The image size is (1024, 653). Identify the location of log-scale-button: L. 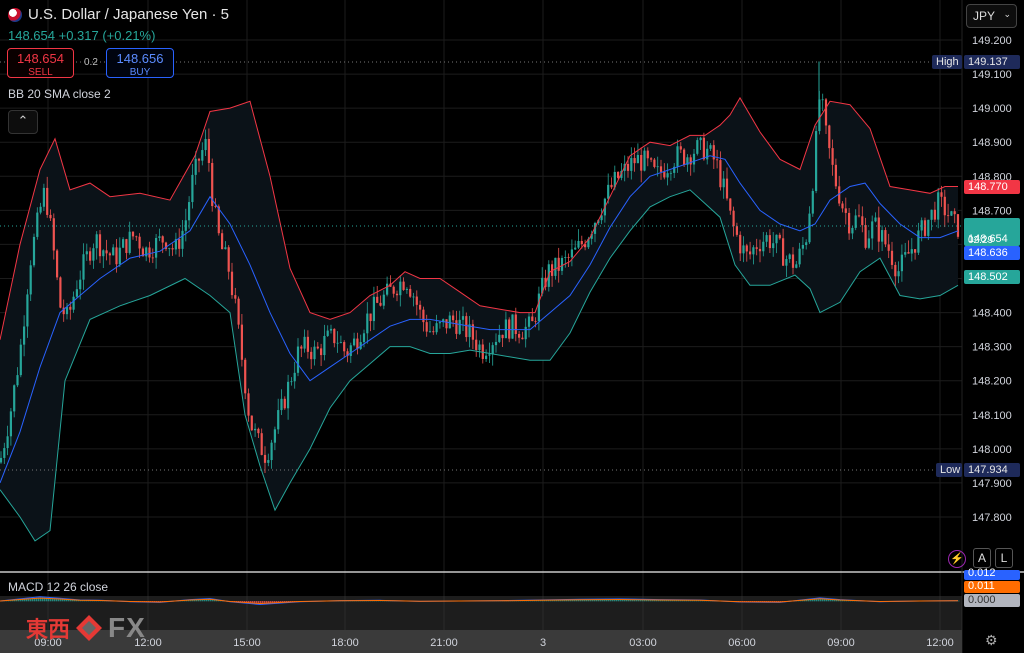
(1004, 558).